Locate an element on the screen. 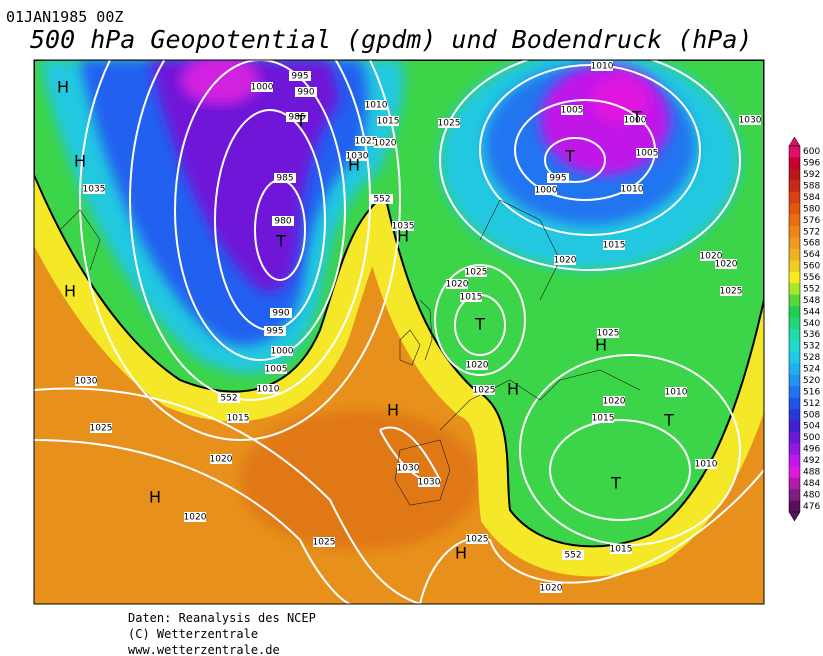  isobar-label: 985 is located at coordinates (284, 179).